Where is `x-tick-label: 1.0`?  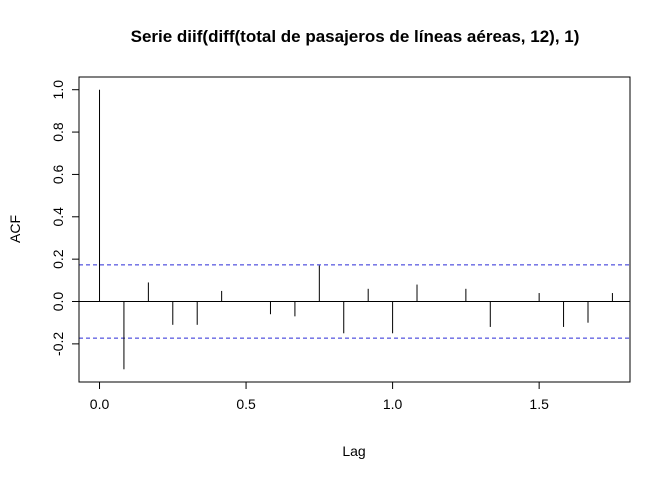
x-tick-label: 1.0 is located at coordinates (393, 404).